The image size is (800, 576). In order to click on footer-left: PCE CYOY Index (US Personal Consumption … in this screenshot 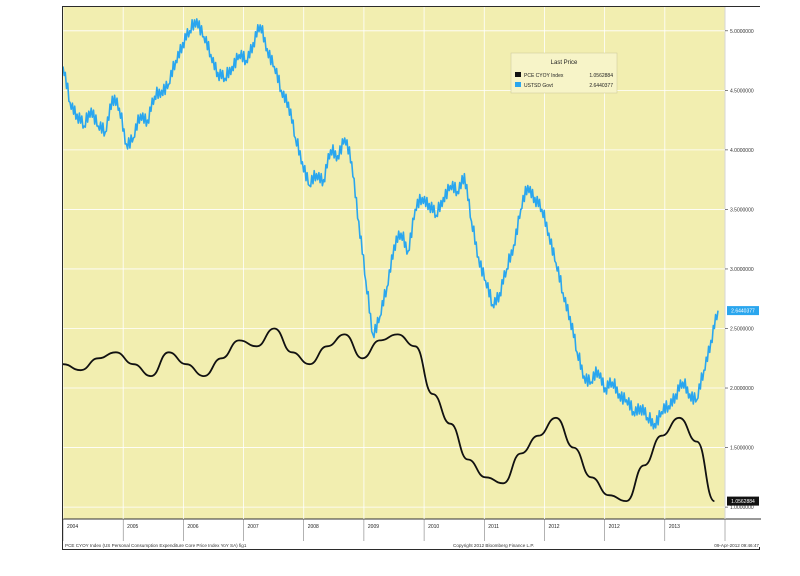, I will do `click(156, 545)`.